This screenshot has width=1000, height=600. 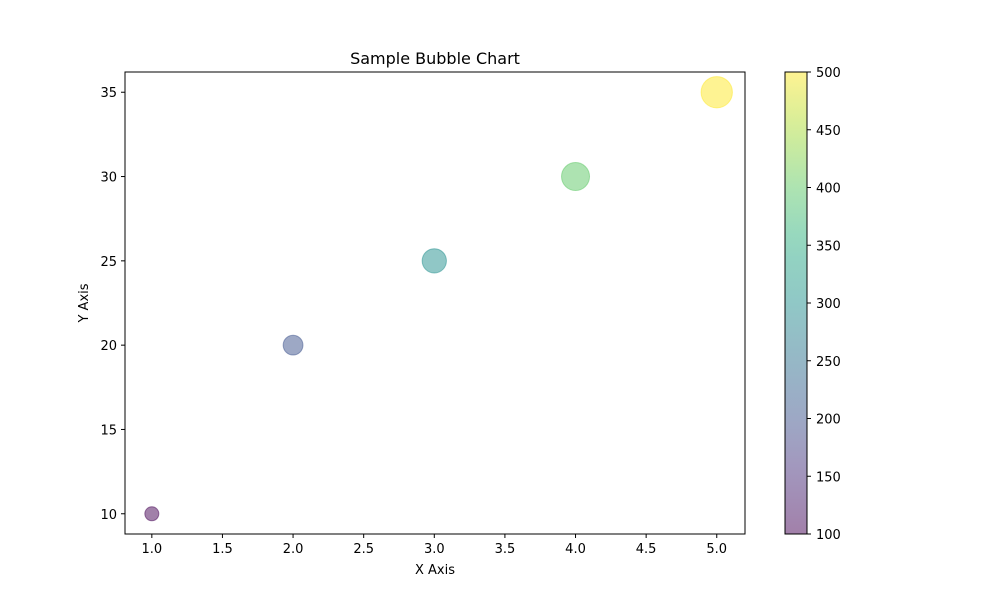 What do you see at coordinates (575, 549) in the screenshot?
I see `x-tick-label: 4.0` at bounding box center [575, 549].